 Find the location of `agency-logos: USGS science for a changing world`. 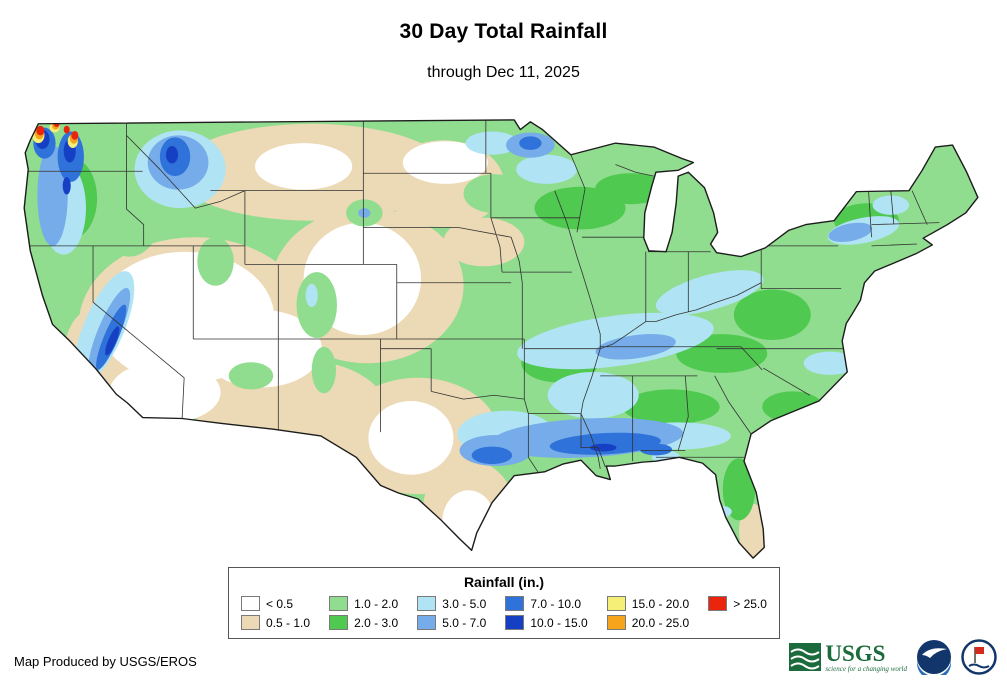

agency-logos: USGS science for a changing world is located at coordinates (893, 657).